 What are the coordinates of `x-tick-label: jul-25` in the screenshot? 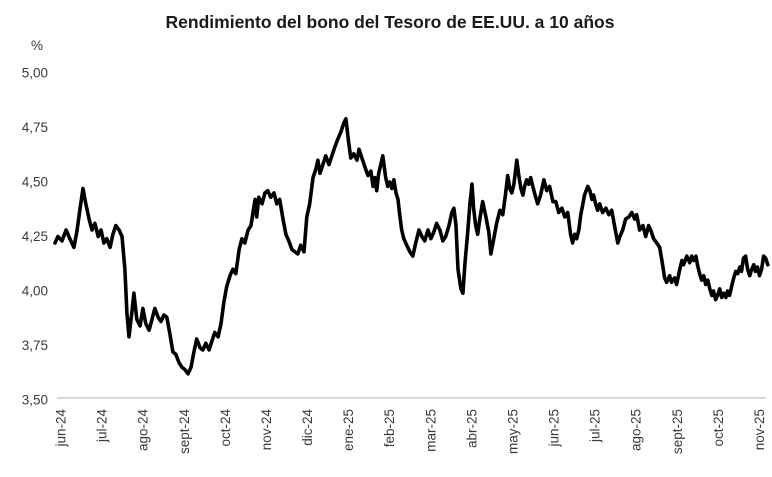 It's located at (595, 426).